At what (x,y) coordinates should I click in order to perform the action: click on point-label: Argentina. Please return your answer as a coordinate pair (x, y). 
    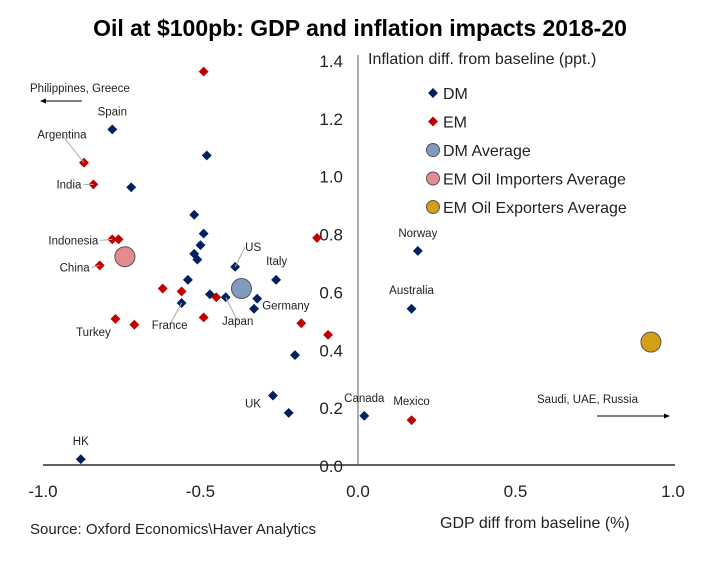
    Looking at the image, I should click on (62, 136).